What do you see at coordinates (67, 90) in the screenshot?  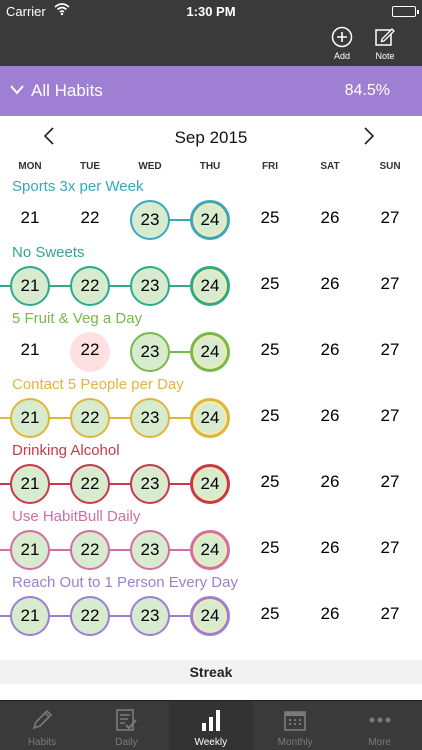 I see `filter-title: All Habits` at bounding box center [67, 90].